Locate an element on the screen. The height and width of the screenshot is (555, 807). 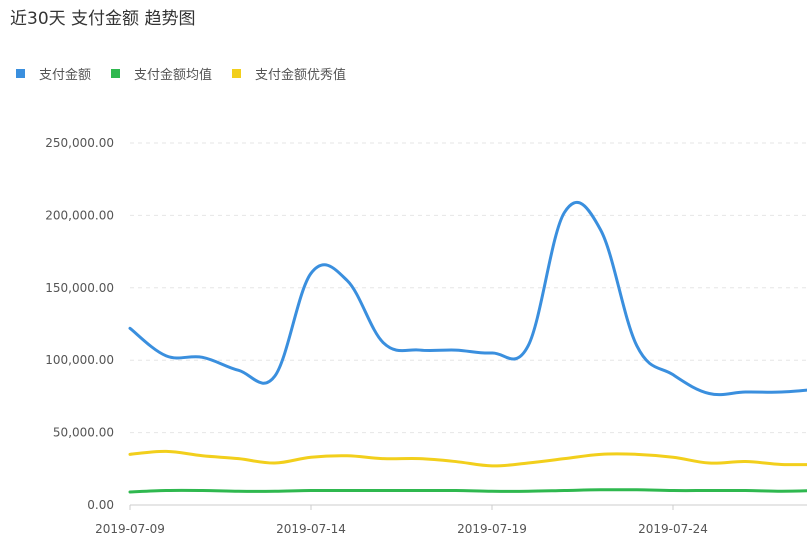
y-tick-label: 250,000.00 is located at coordinates (79, 143).